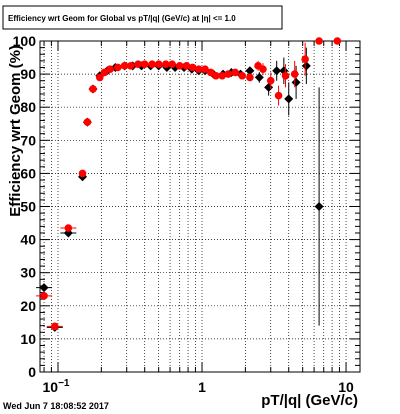  What do you see at coordinates (28, 107) in the screenshot?
I see `y-tick-label: 80` at bounding box center [28, 107].